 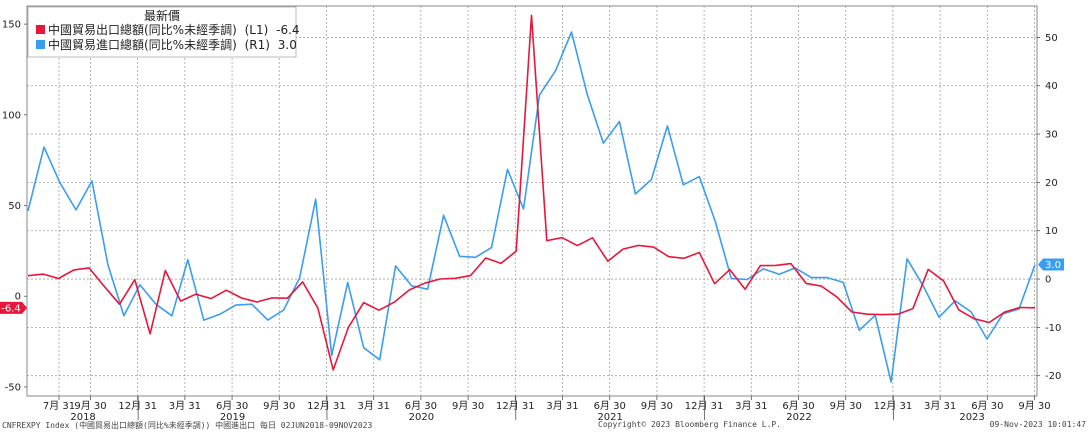 I want to click on current-value-tag-right, so click(x=1051, y=264).